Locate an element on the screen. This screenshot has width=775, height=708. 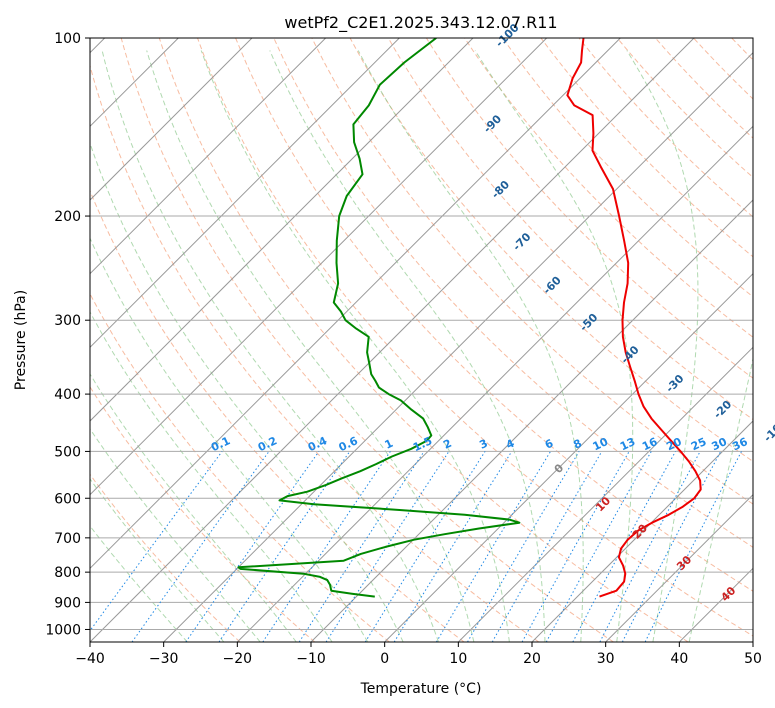
x-tick-label: 10 is located at coordinates (458, 659).